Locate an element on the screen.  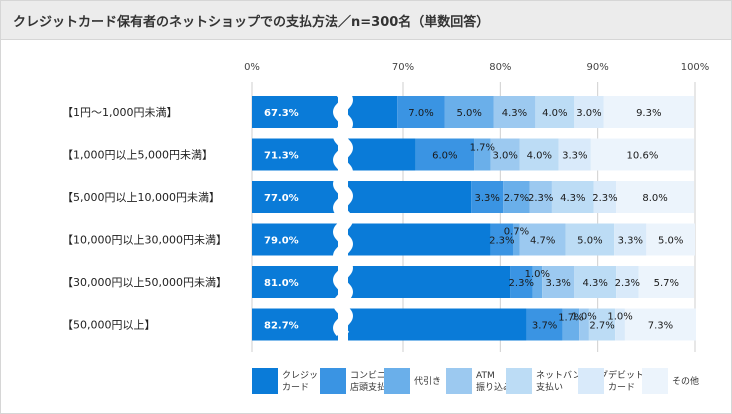
value-label: 81.0% is located at coordinates (281, 283).